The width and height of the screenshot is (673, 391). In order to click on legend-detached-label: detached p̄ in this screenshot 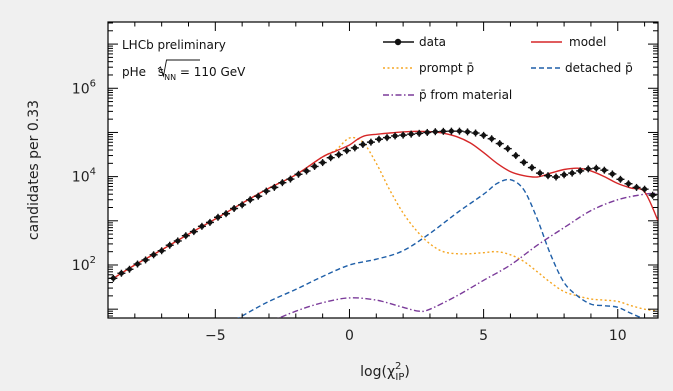, I will do `click(599, 68)`.